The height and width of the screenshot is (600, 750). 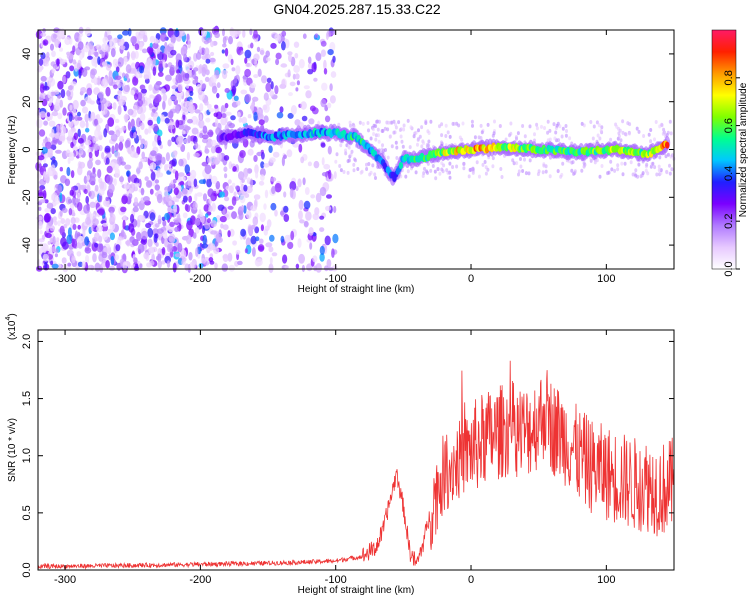 I want to click on spectrogram-ridge, so click(x=444, y=154).